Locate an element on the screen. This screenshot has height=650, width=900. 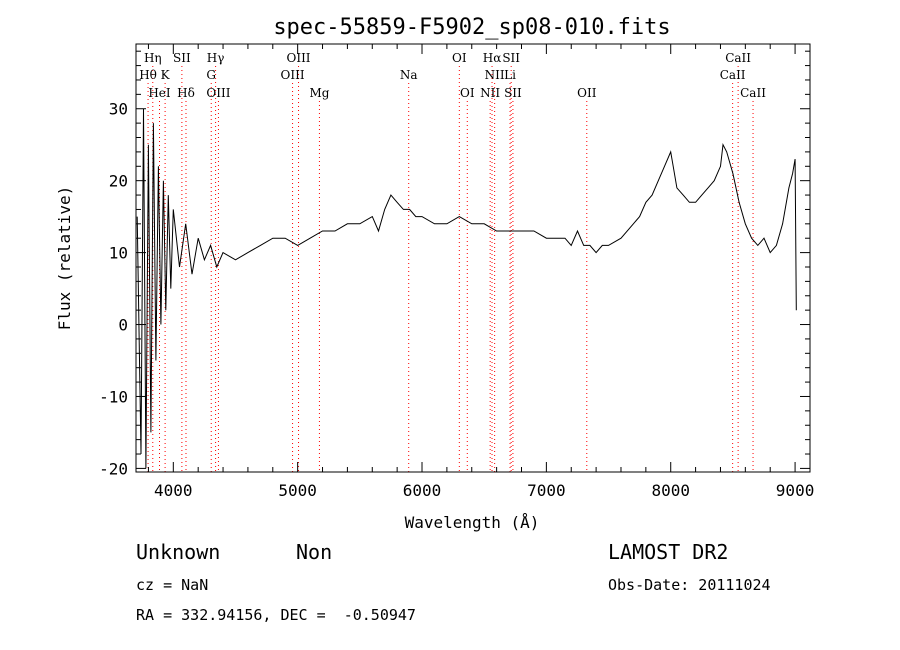
line-id-label: Mg is located at coordinates (319, 93).